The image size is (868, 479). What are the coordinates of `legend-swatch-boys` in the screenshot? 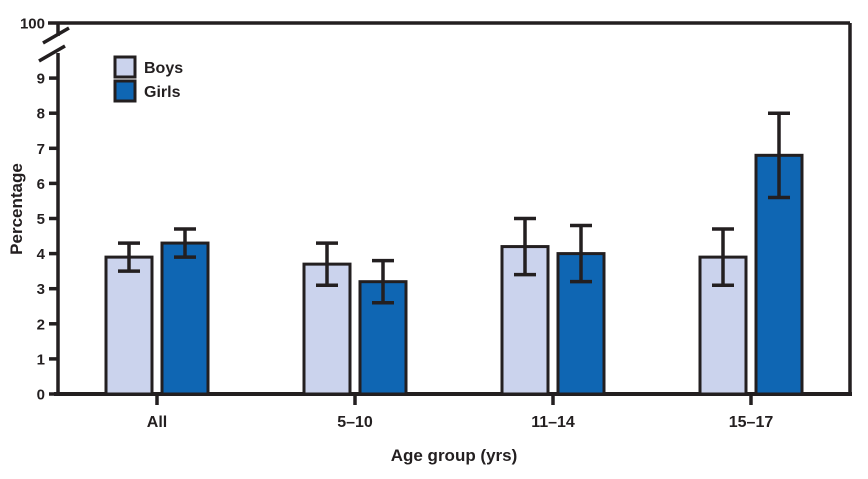 It's located at (125, 67).